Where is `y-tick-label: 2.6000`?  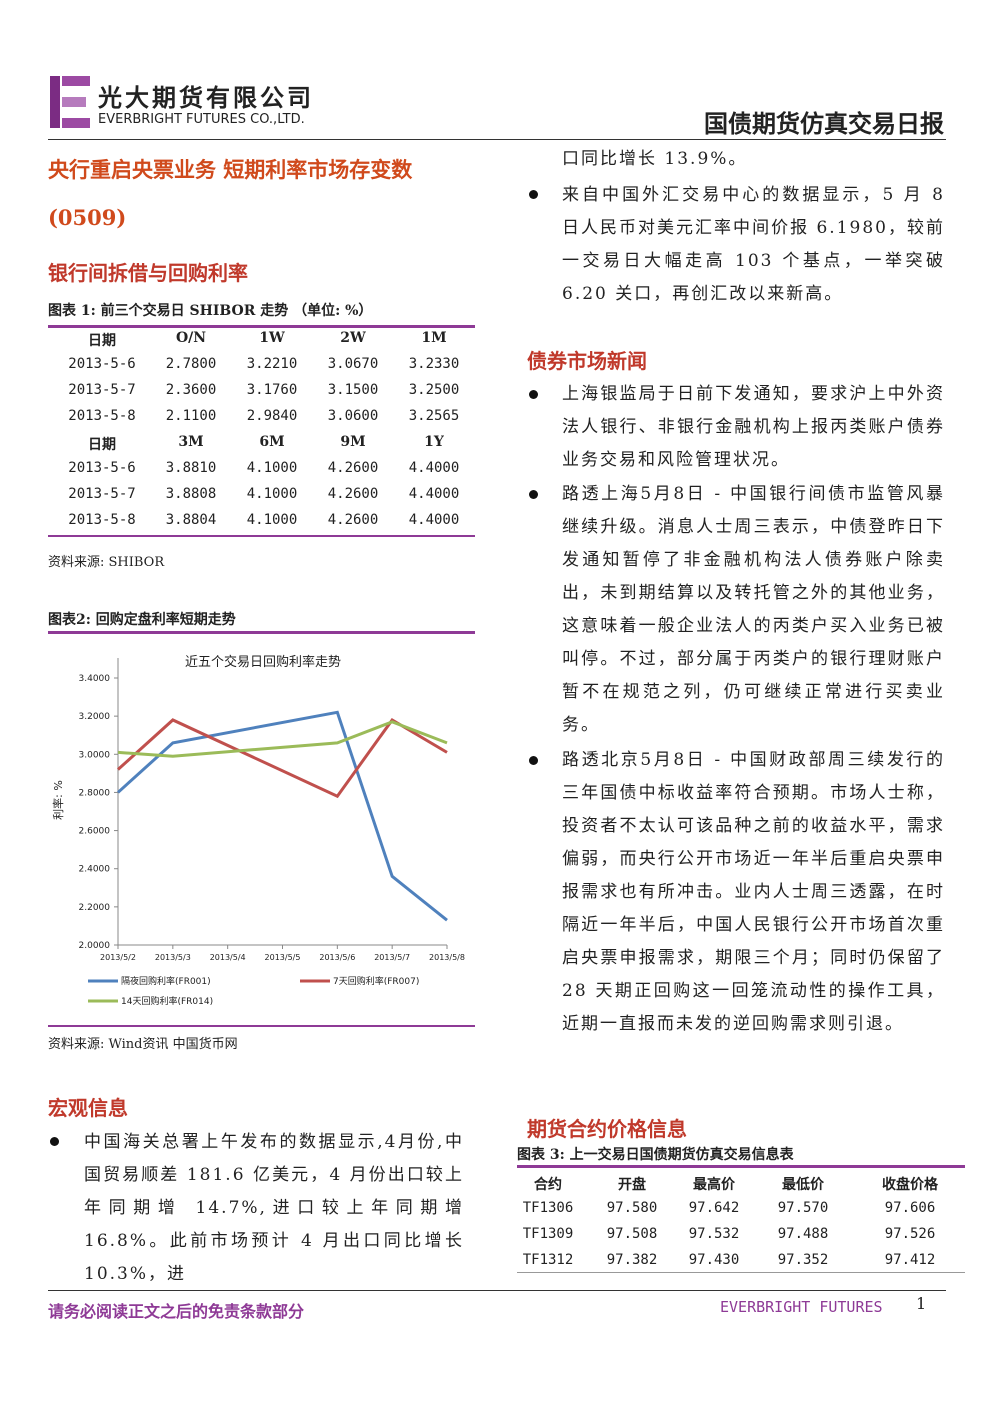
y-tick-label: 2.6000 is located at coordinates (95, 832).